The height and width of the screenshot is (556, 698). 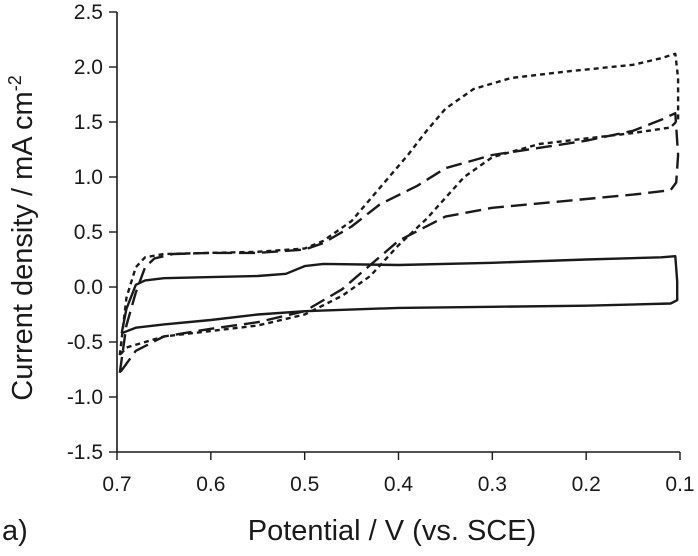 What do you see at coordinates (116, 484) in the screenshot?
I see `x-tick-label: 0.7` at bounding box center [116, 484].